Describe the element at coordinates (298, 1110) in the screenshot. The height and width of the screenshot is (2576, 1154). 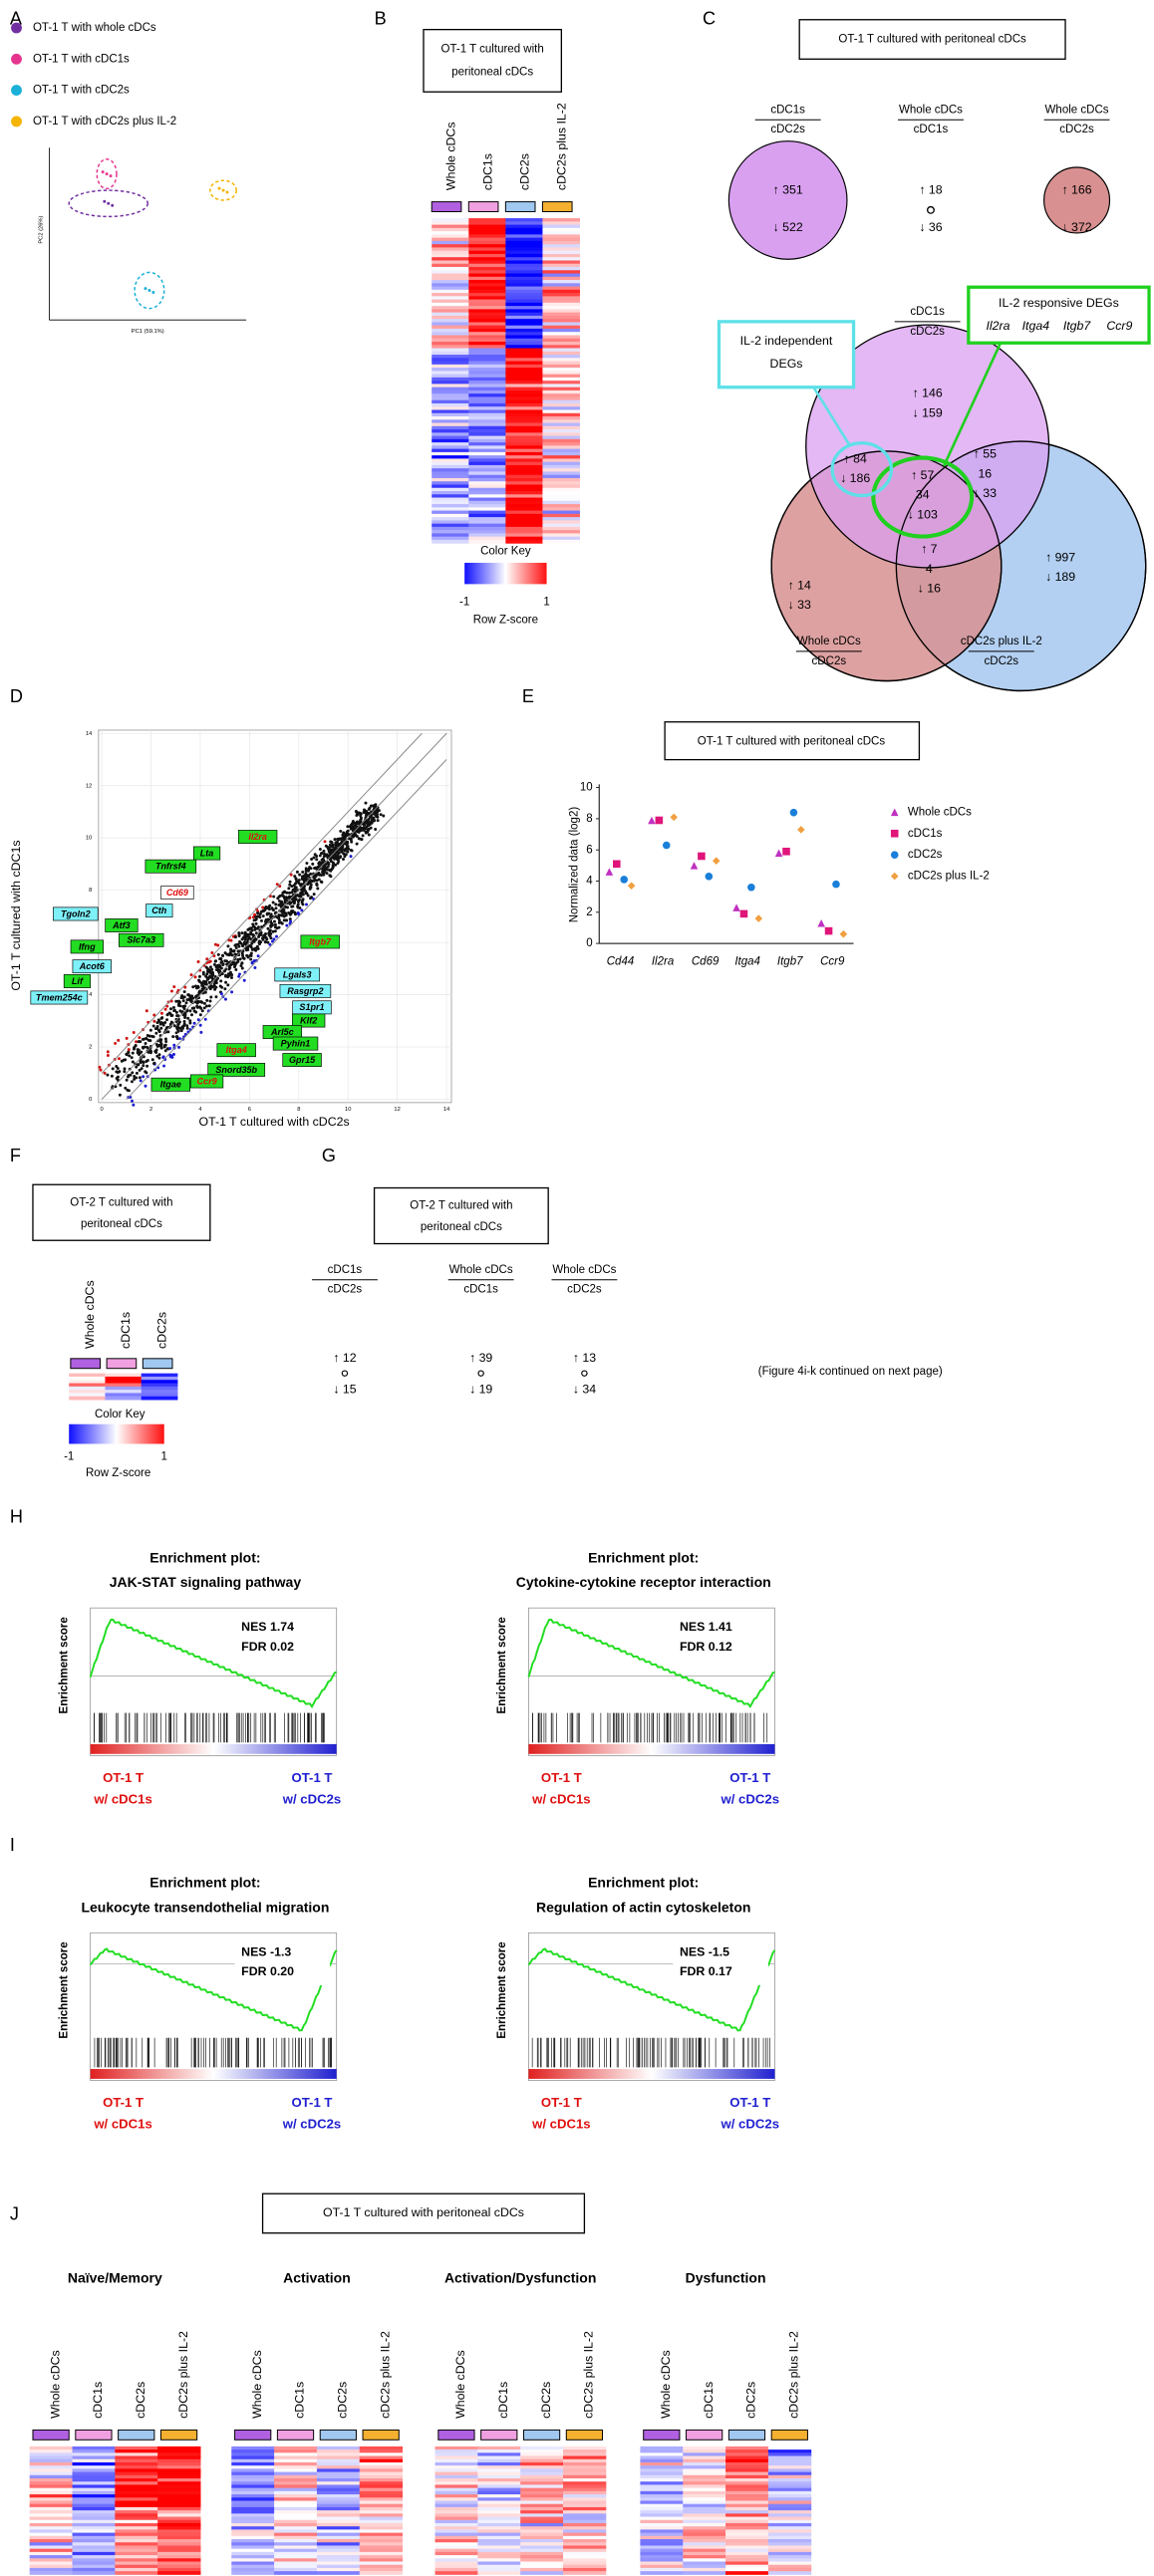
I see `x-tick-label: 8` at that location.